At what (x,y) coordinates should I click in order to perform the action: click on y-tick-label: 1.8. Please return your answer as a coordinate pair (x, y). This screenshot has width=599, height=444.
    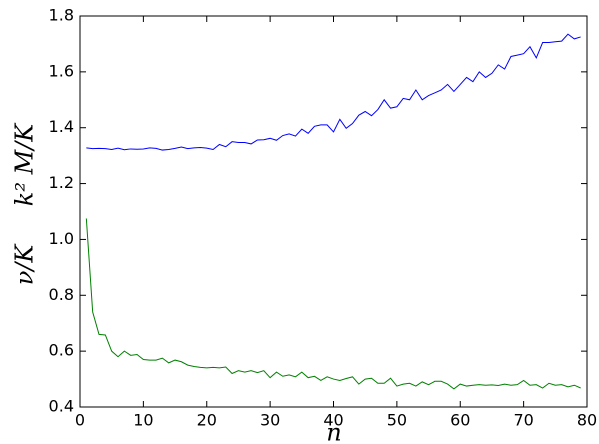
    Looking at the image, I should click on (61, 15).